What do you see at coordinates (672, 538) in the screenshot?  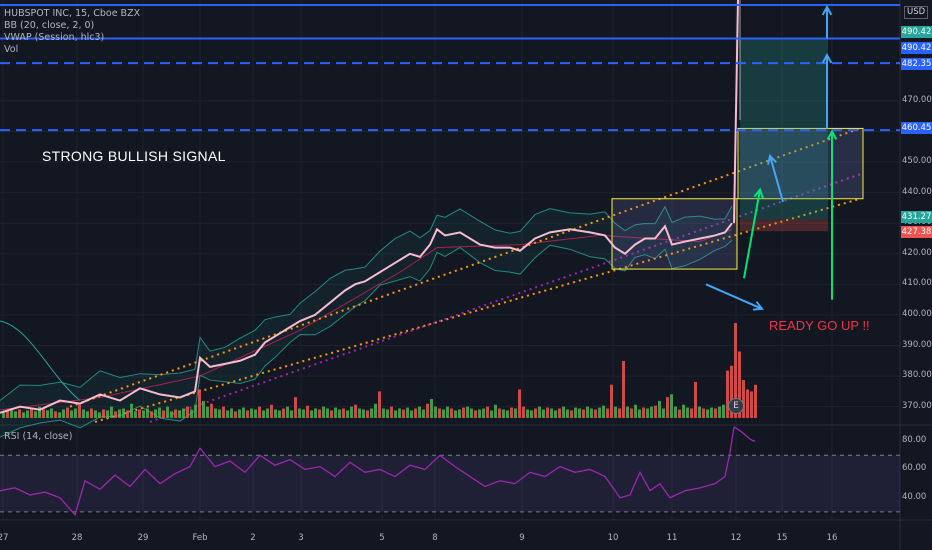 I see `date-tick: 11` at bounding box center [672, 538].